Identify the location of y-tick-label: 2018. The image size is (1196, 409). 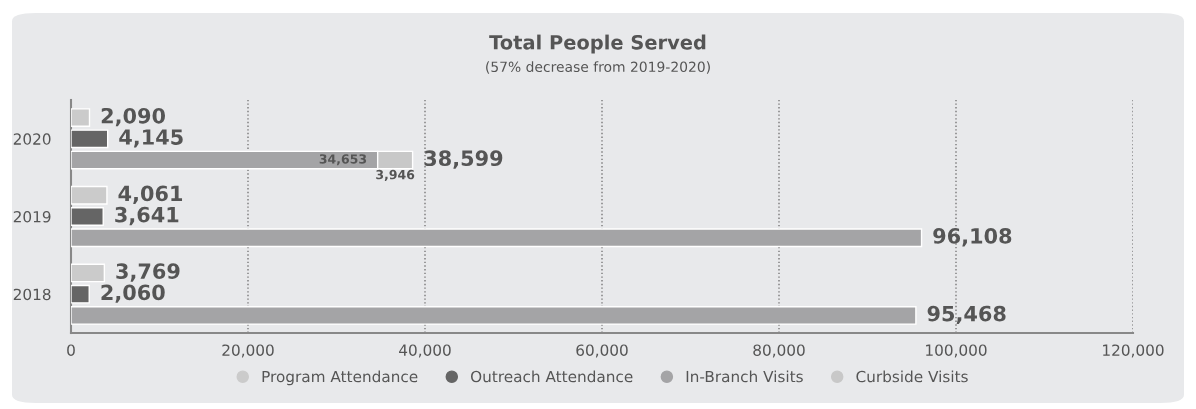
(32, 294).